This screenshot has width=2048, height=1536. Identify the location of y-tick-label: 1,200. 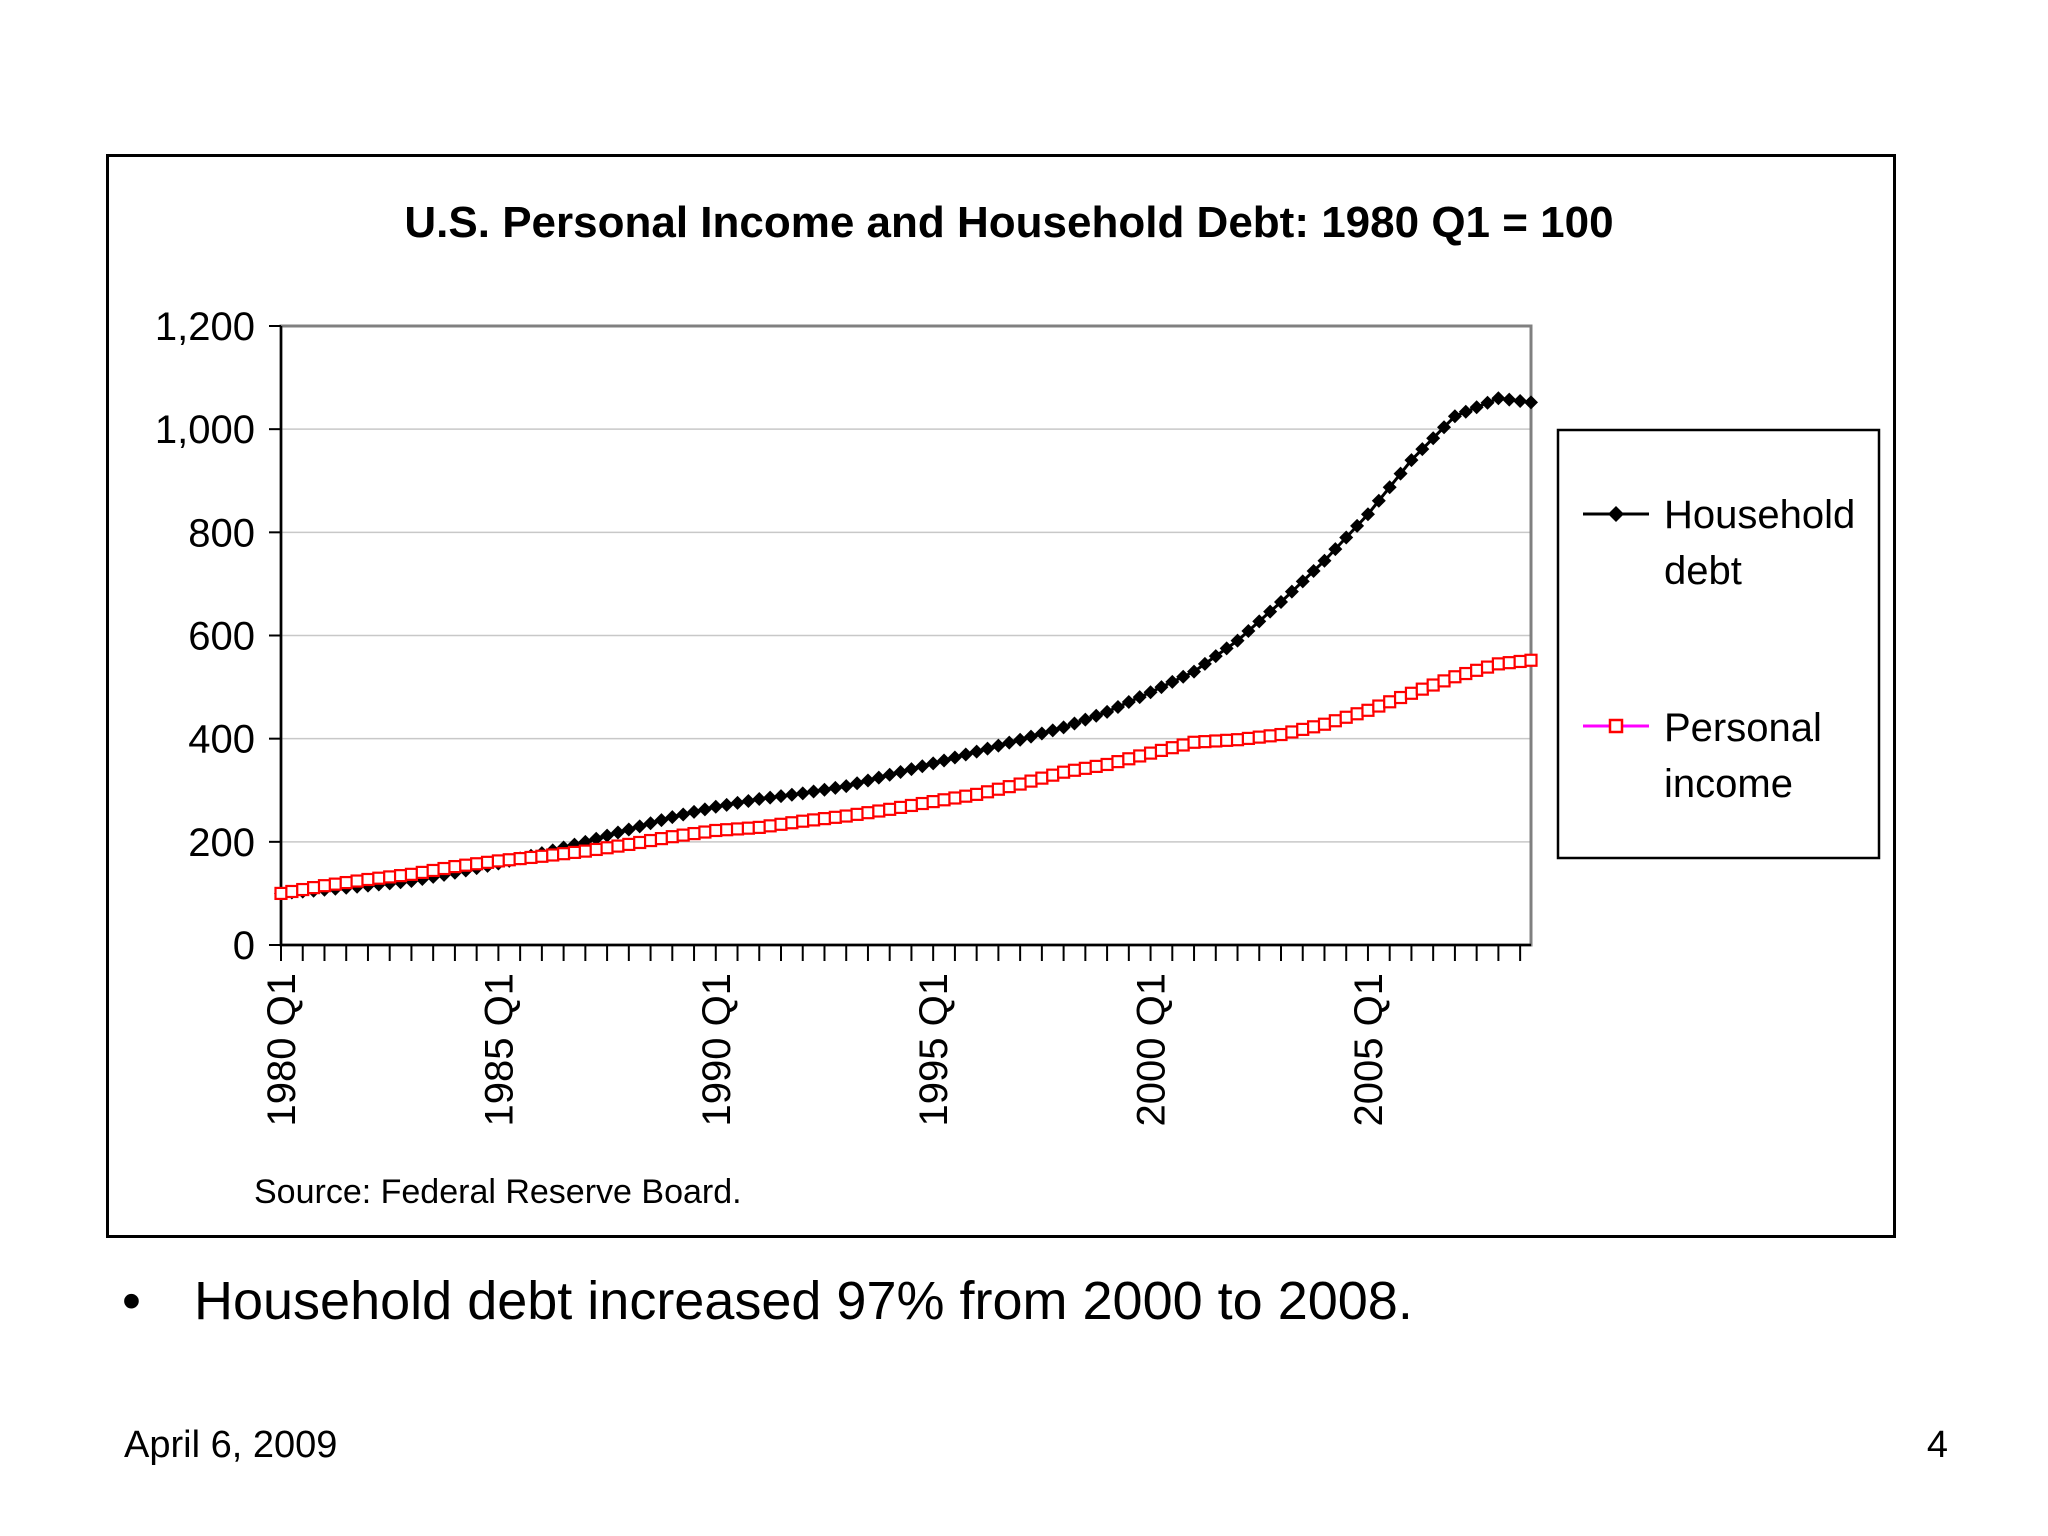
(205, 327).